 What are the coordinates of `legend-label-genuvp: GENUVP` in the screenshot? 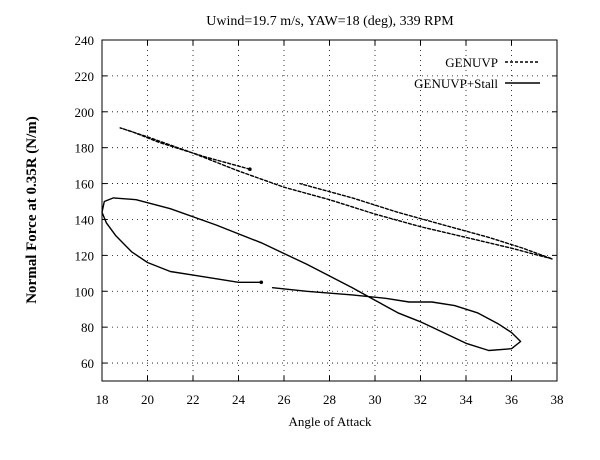 It's located at (471, 62).